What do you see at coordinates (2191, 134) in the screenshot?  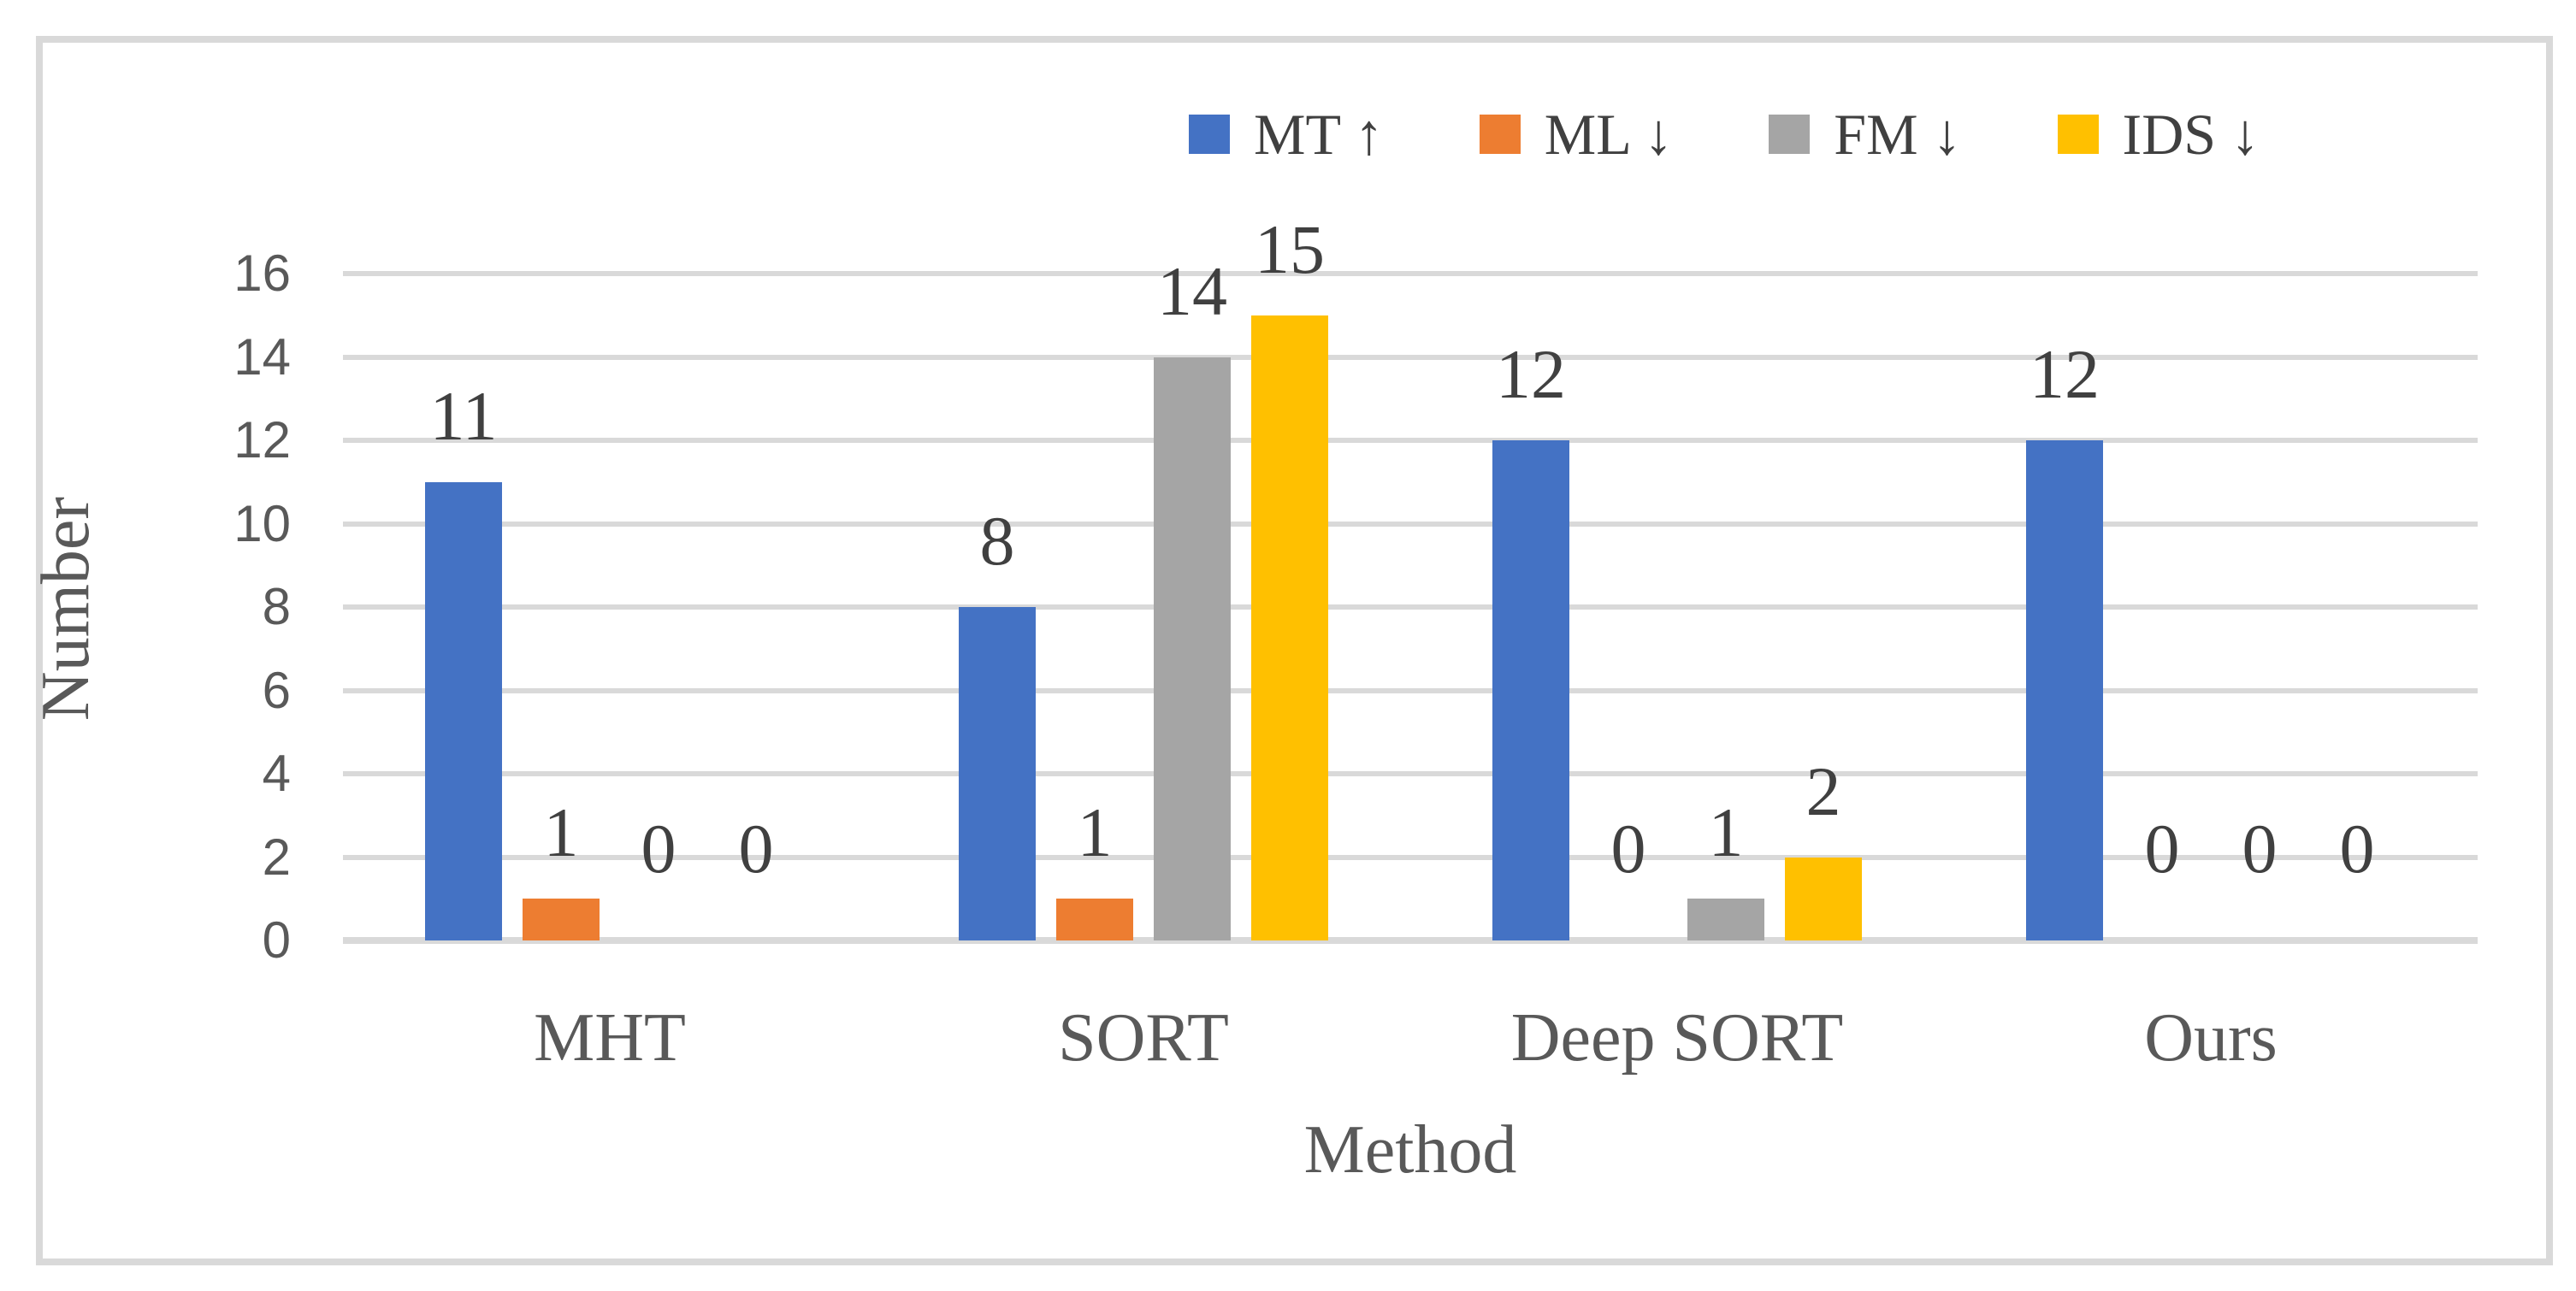 I see `legend-label-ids: IDS ↓` at bounding box center [2191, 134].